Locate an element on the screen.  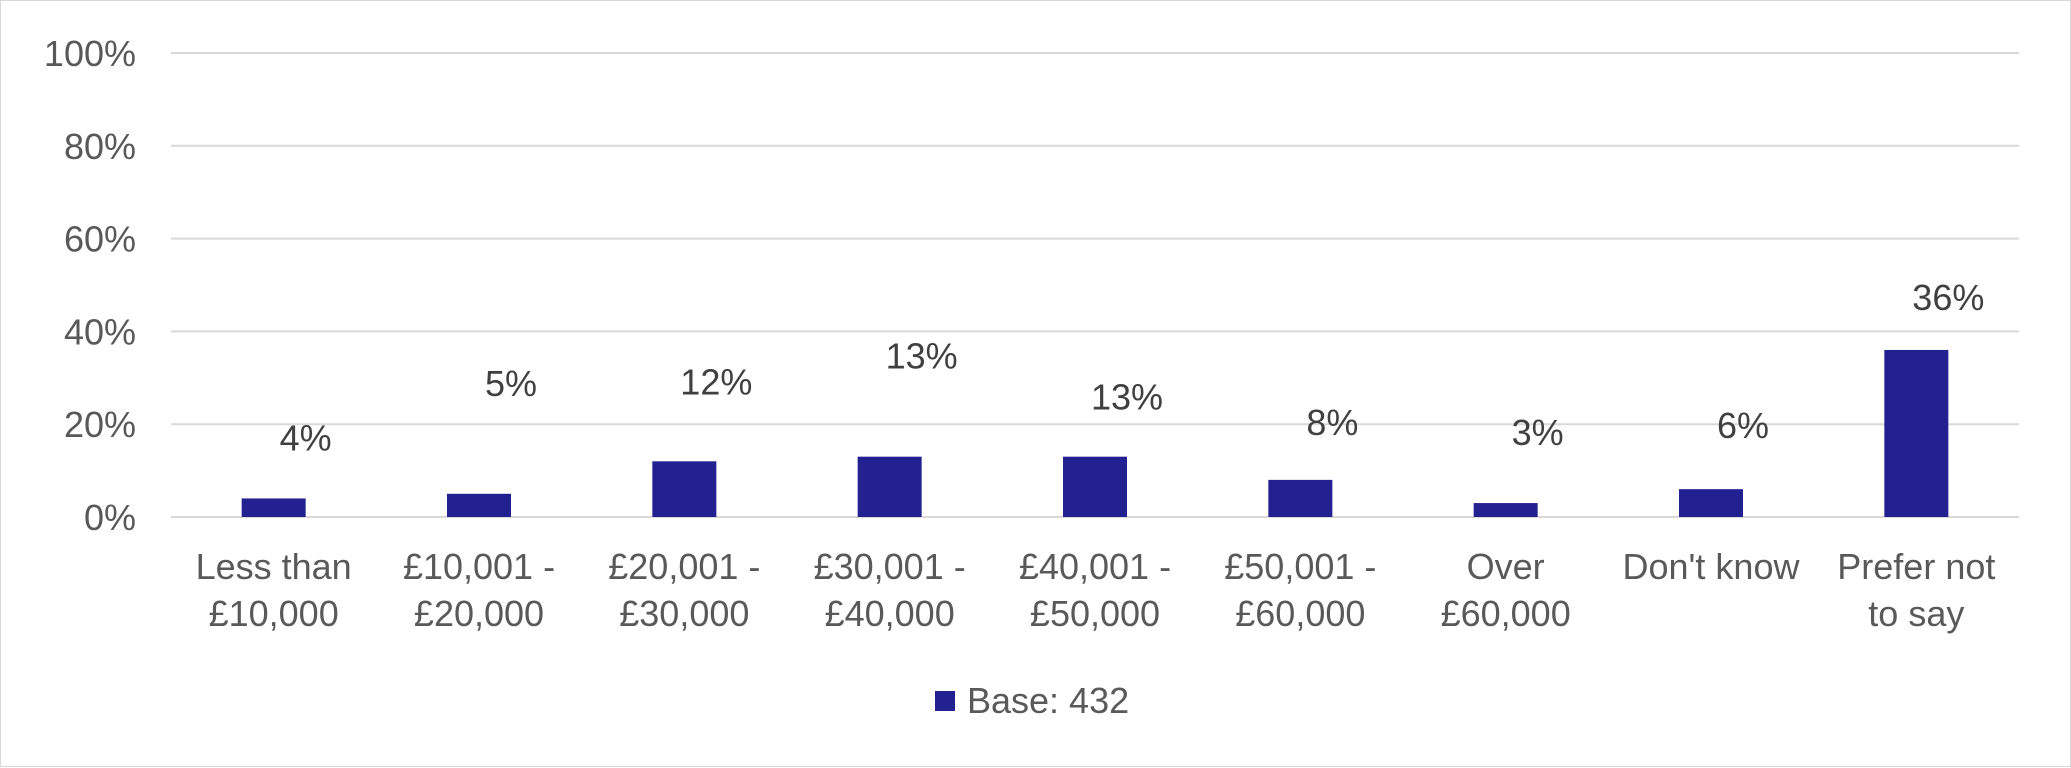
x-category-label: Prefer not to say is located at coordinates (1916, 590).